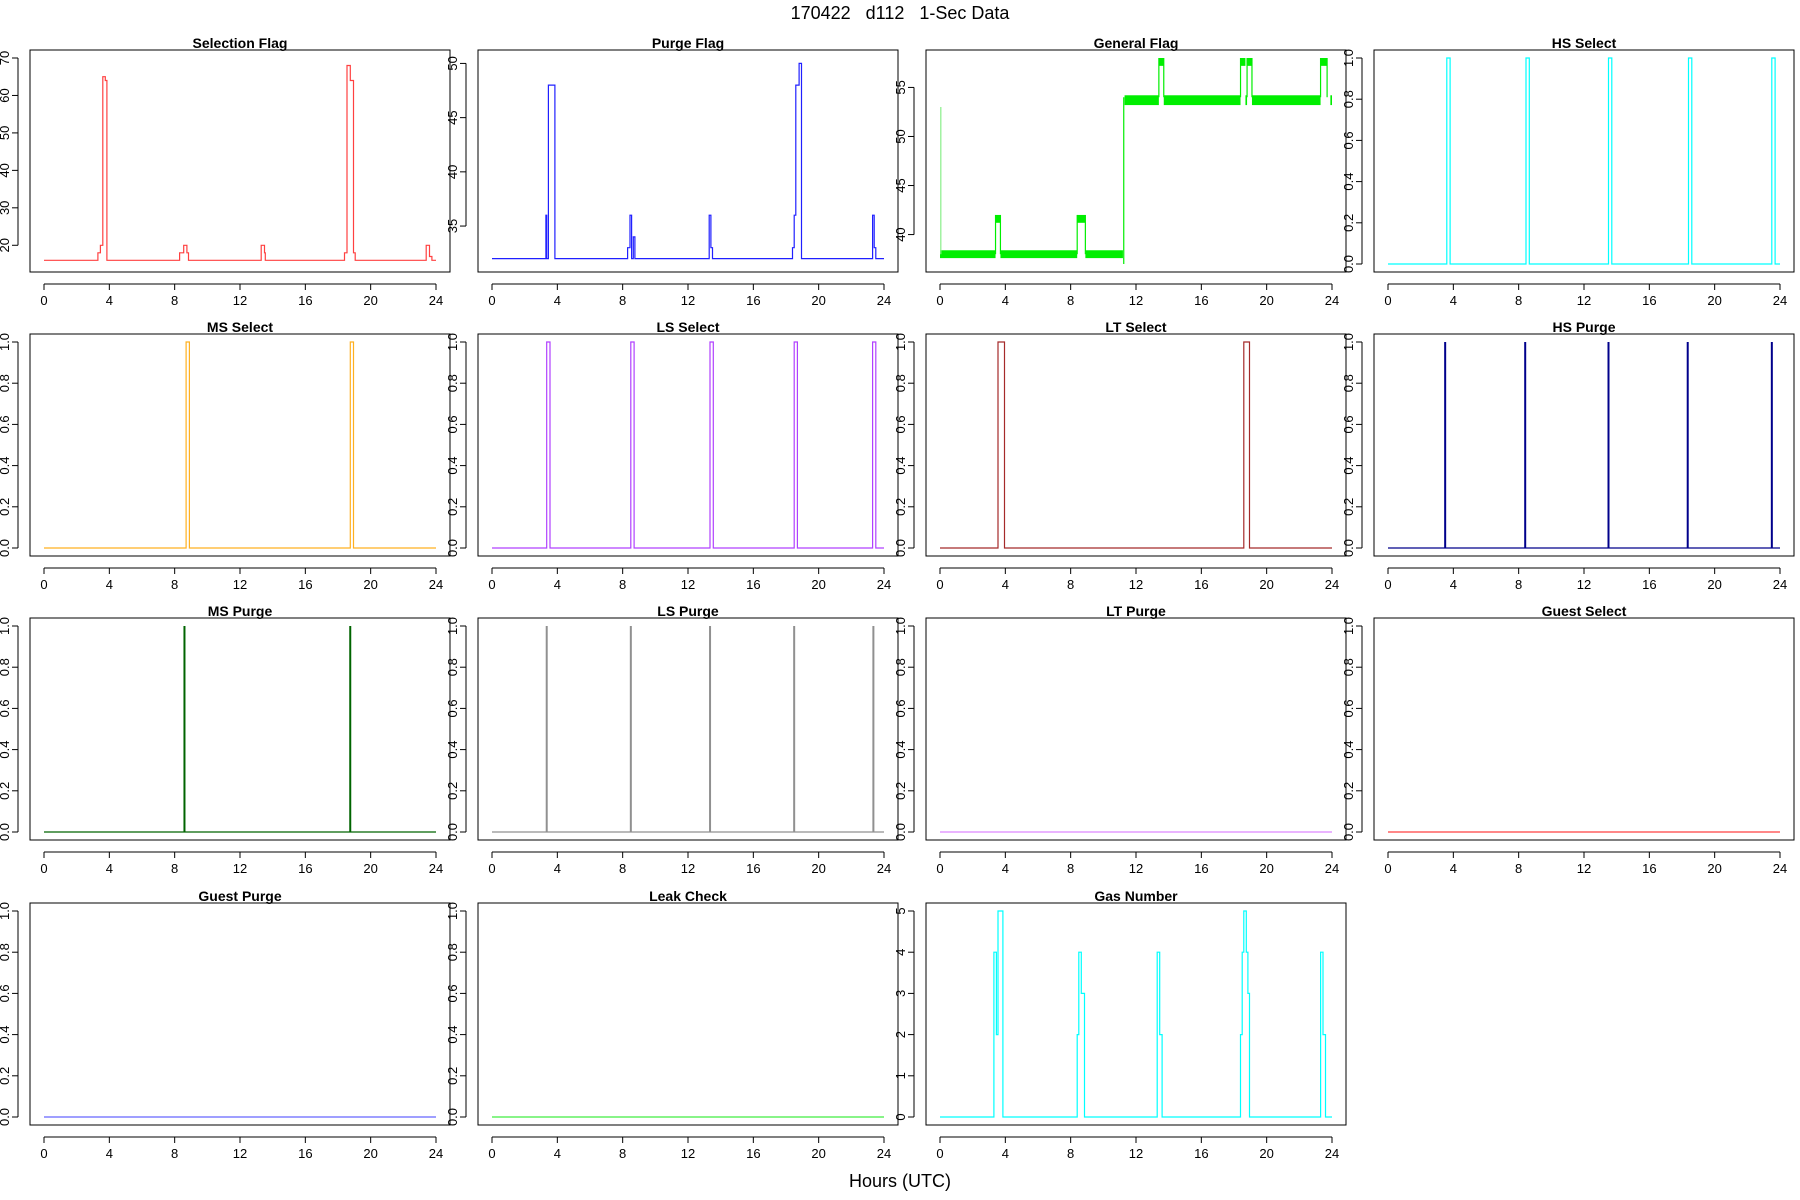 This screenshot has height=1200, width=1800. I want to click on panel-title: MS Purge, so click(240, 611).